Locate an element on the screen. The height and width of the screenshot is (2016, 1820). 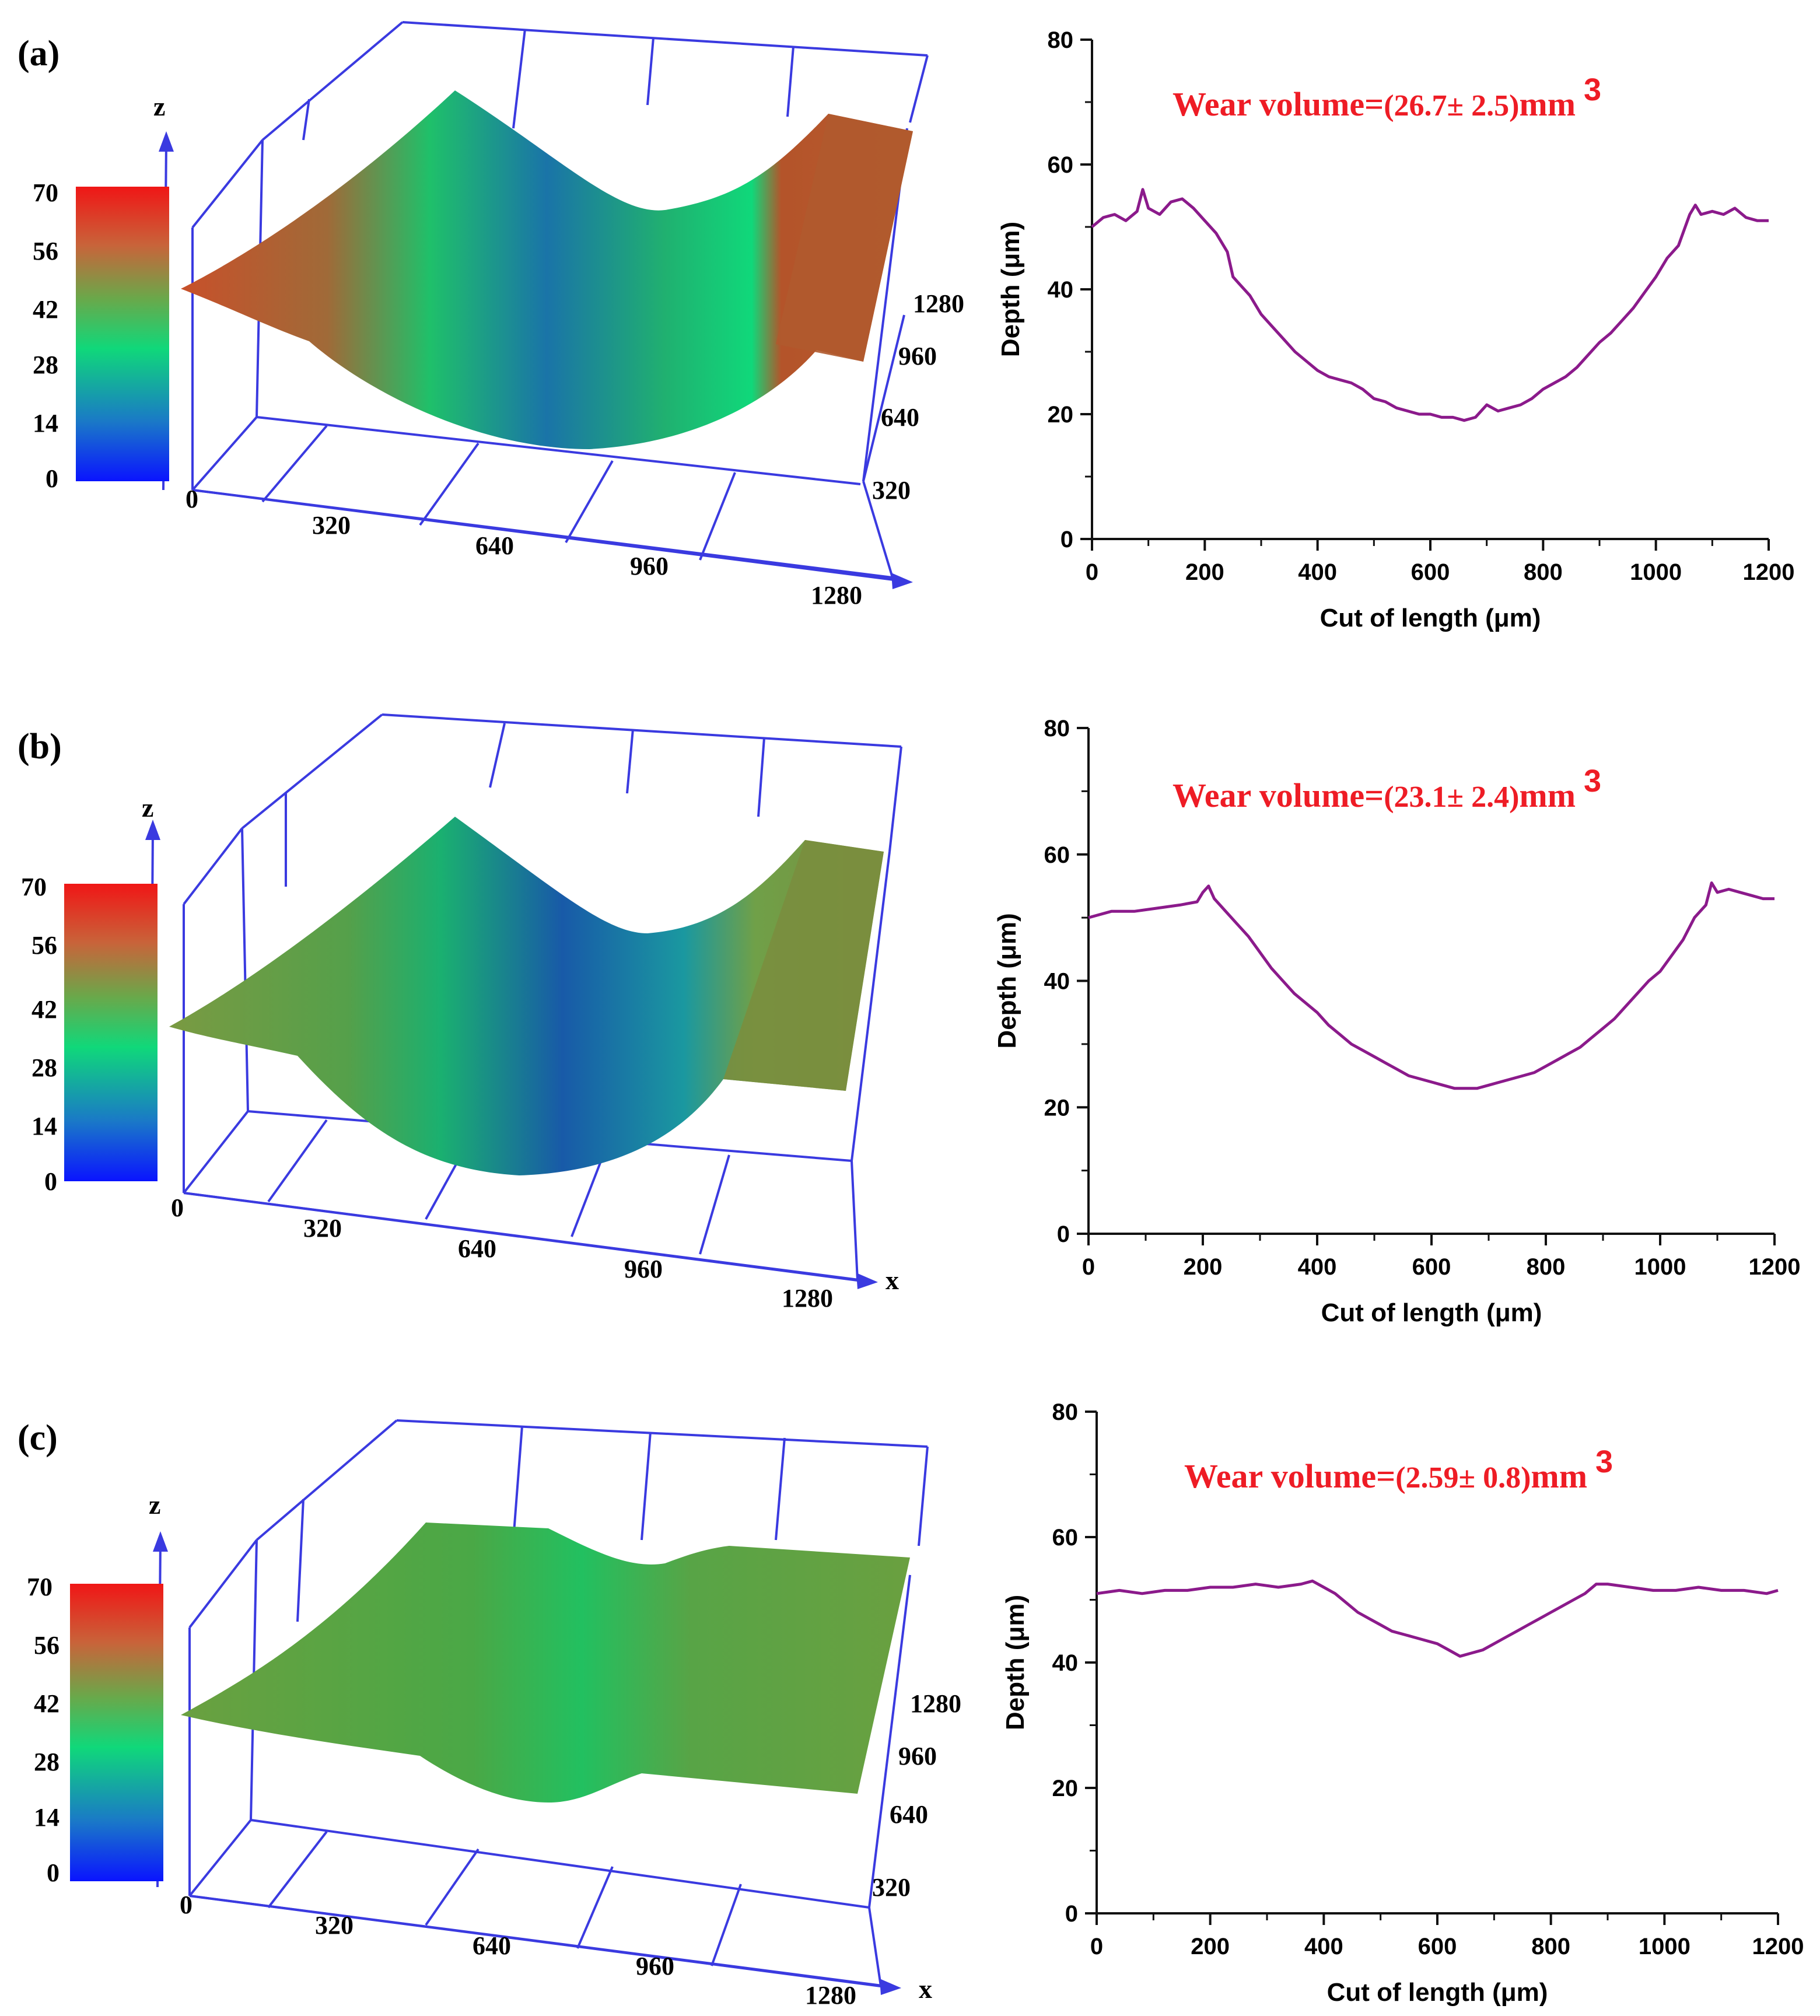
y-tick-label: 640 is located at coordinates (909, 1814).